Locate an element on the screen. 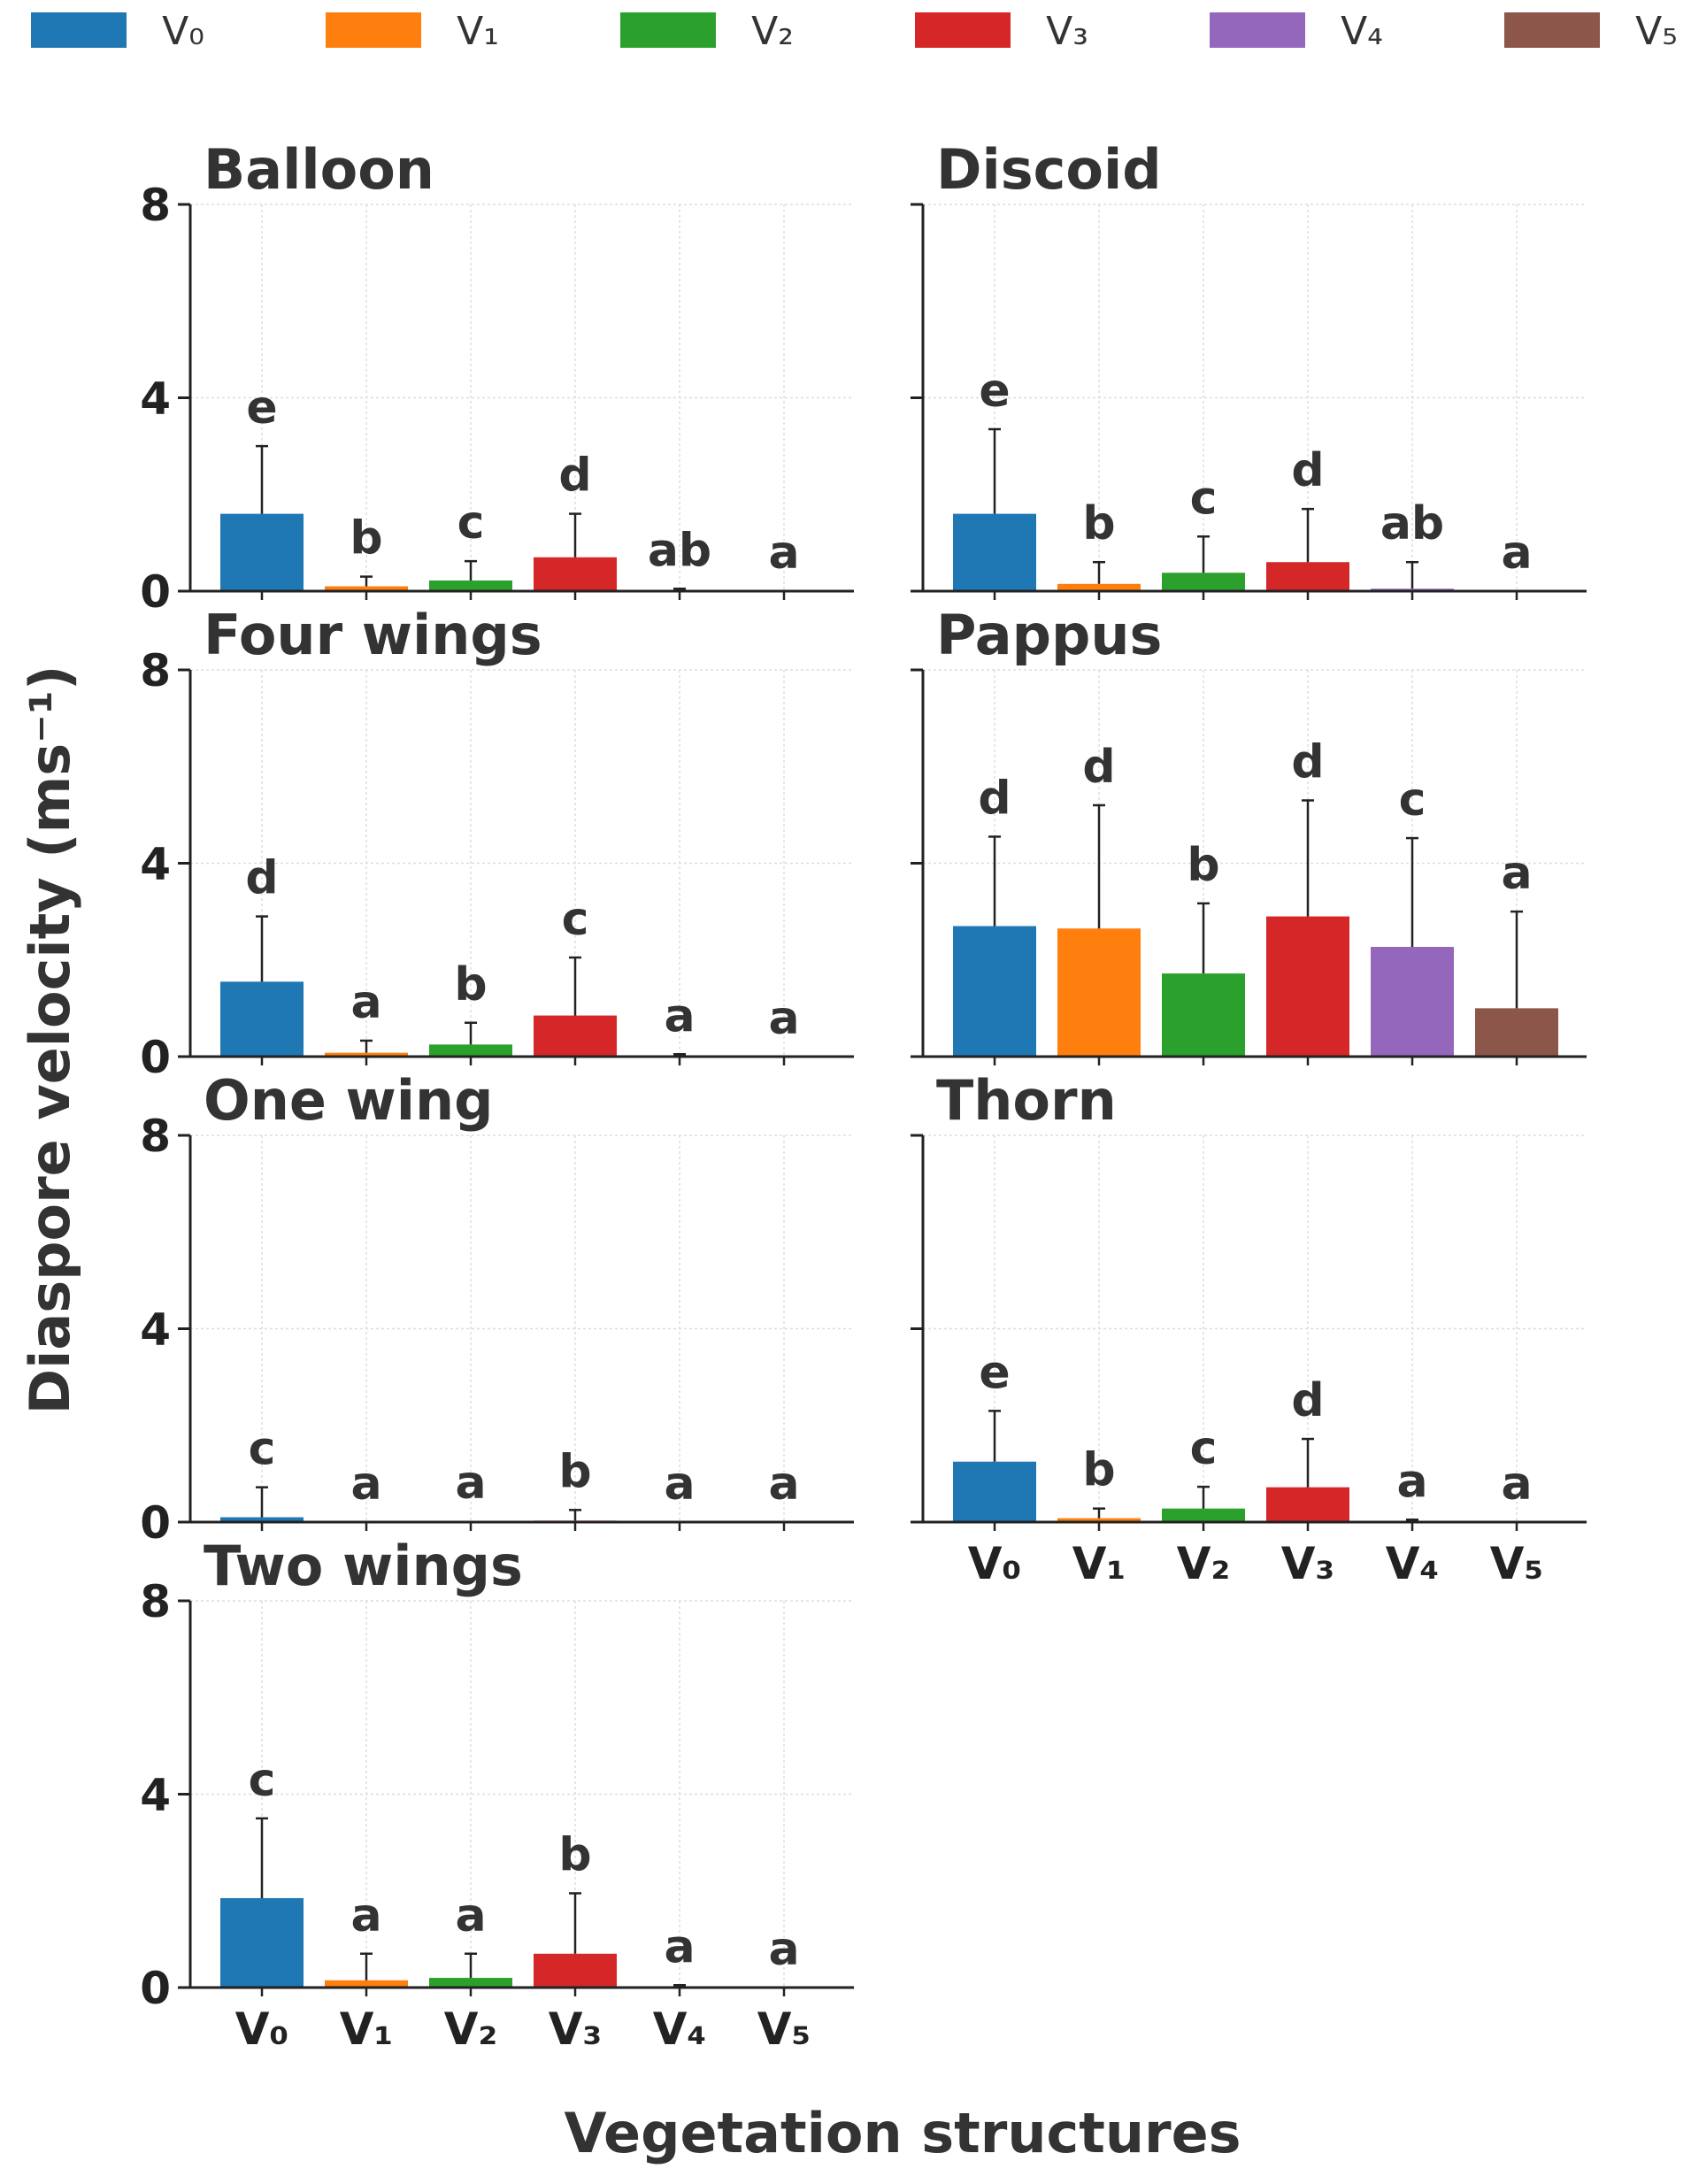 The width and height of the screenshot is (1691, 2184). x-tick-label: V₁ is located at coordinates (1099, 1563).